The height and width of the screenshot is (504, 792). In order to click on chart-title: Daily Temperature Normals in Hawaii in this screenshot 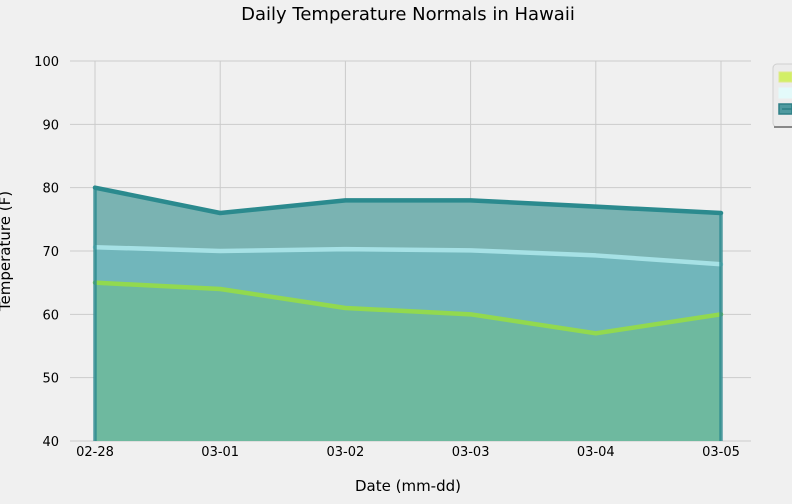, I will do `click(408, 14)`.